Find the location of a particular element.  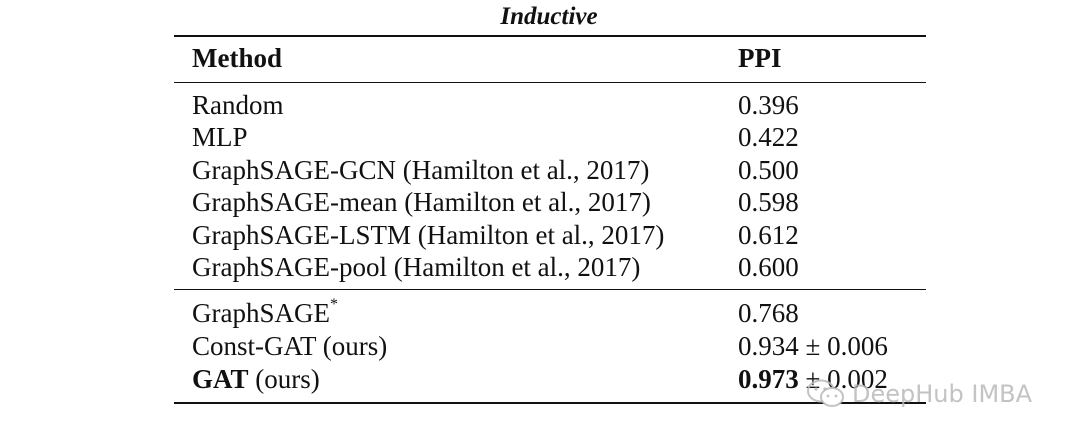

method-gat-bold: GAT is located at coordinates (220, 379).